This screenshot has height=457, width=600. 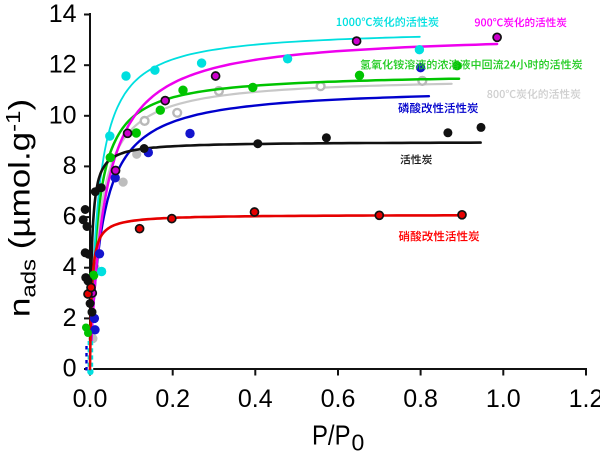 I want to click on svg-text: 0.8, so click(x=420, y=399).